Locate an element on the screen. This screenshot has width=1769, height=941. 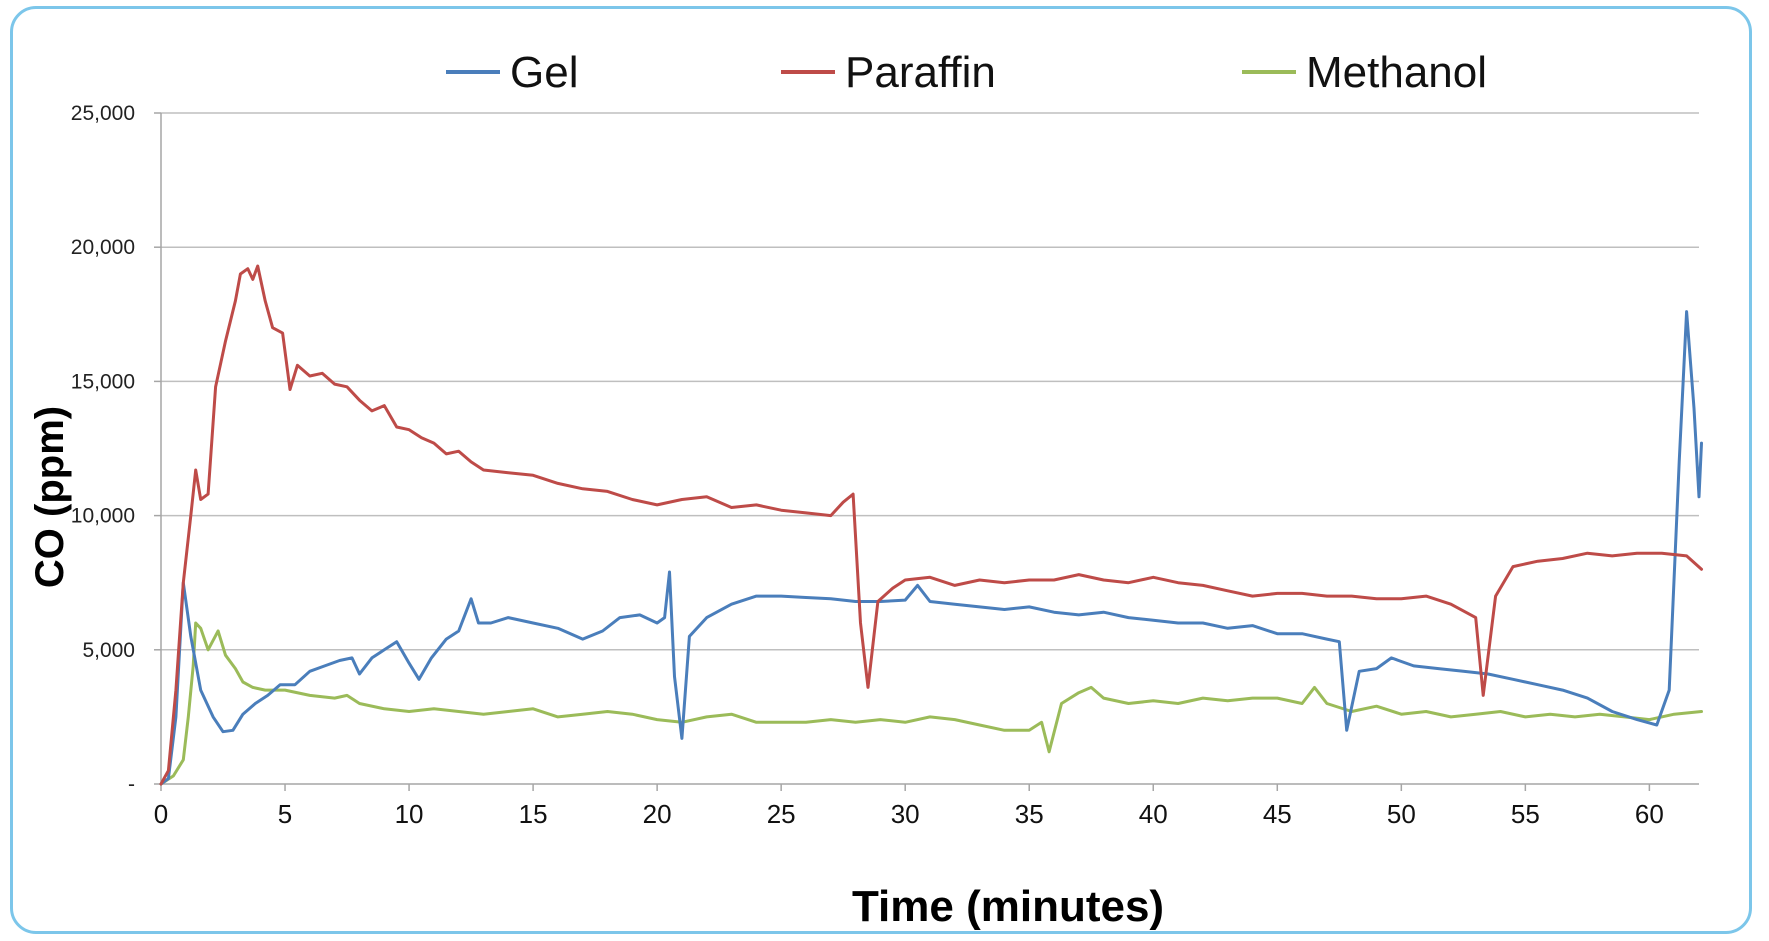
y-tick-label-5: 25,000 is located at coordinates (103, 113).